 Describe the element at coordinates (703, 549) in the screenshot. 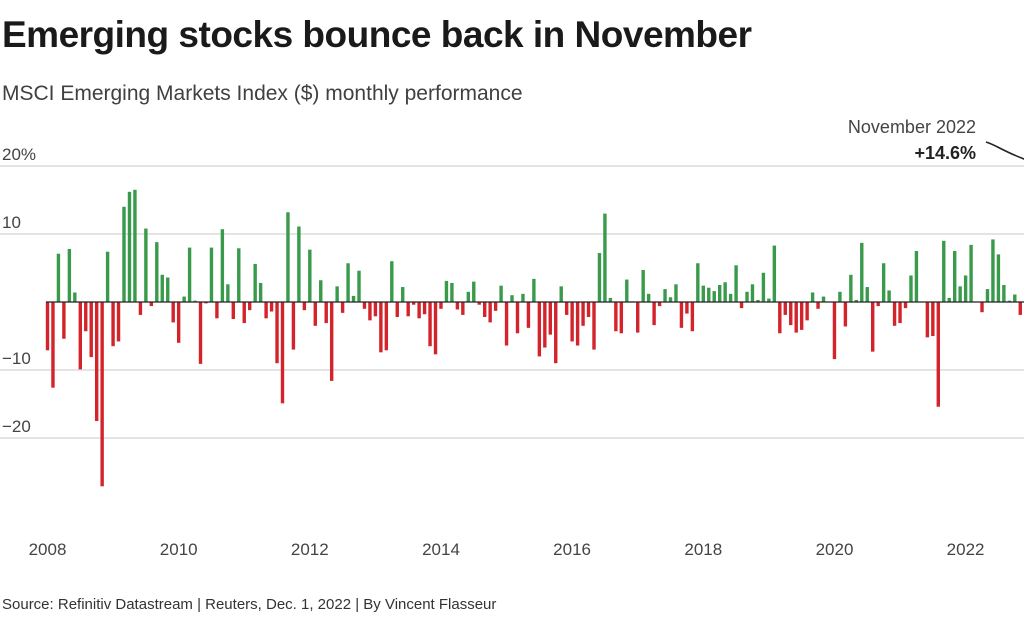

I see `x-tick-label: 2018` at that location.